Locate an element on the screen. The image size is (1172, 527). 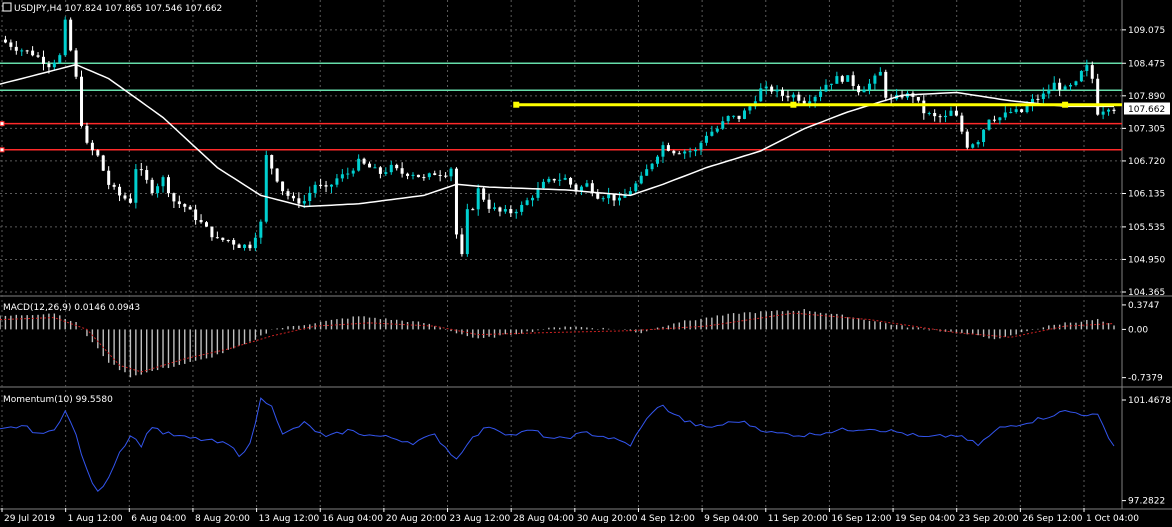
time-label: 29 Jul 2019 is located at coordinates (29, 519).